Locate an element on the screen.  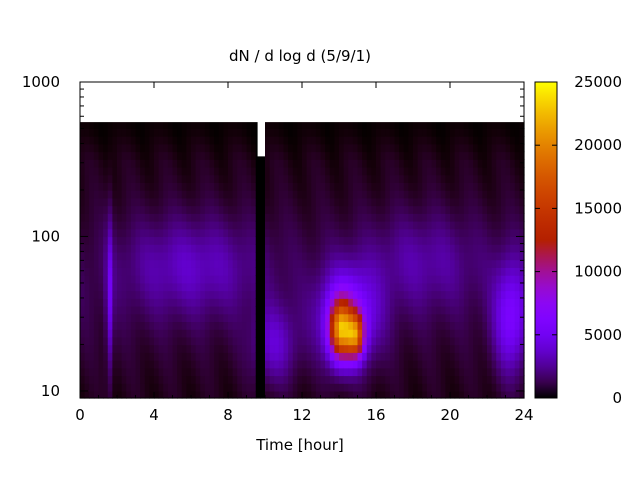
heatmap-cell-1909 is located at coordinates (328, 387).